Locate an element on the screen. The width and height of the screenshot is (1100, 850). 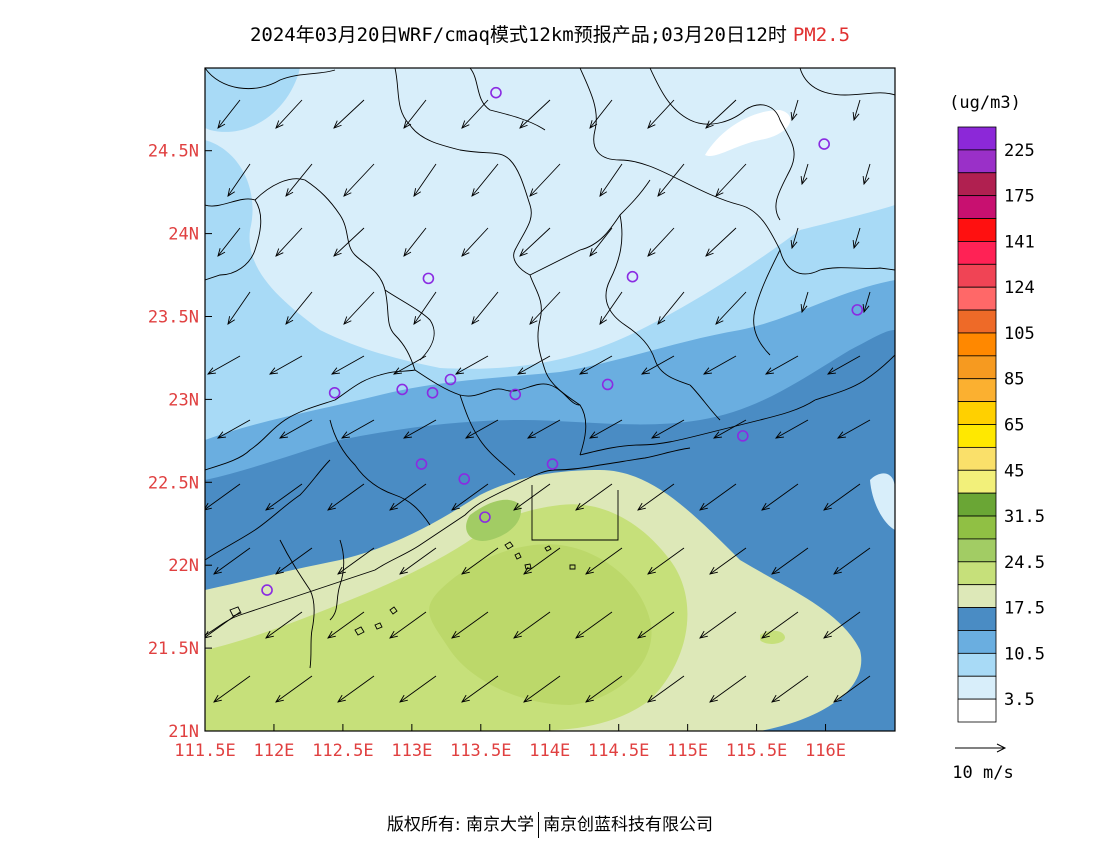
legend-label: 175 is located at coordinates (1019, 197).